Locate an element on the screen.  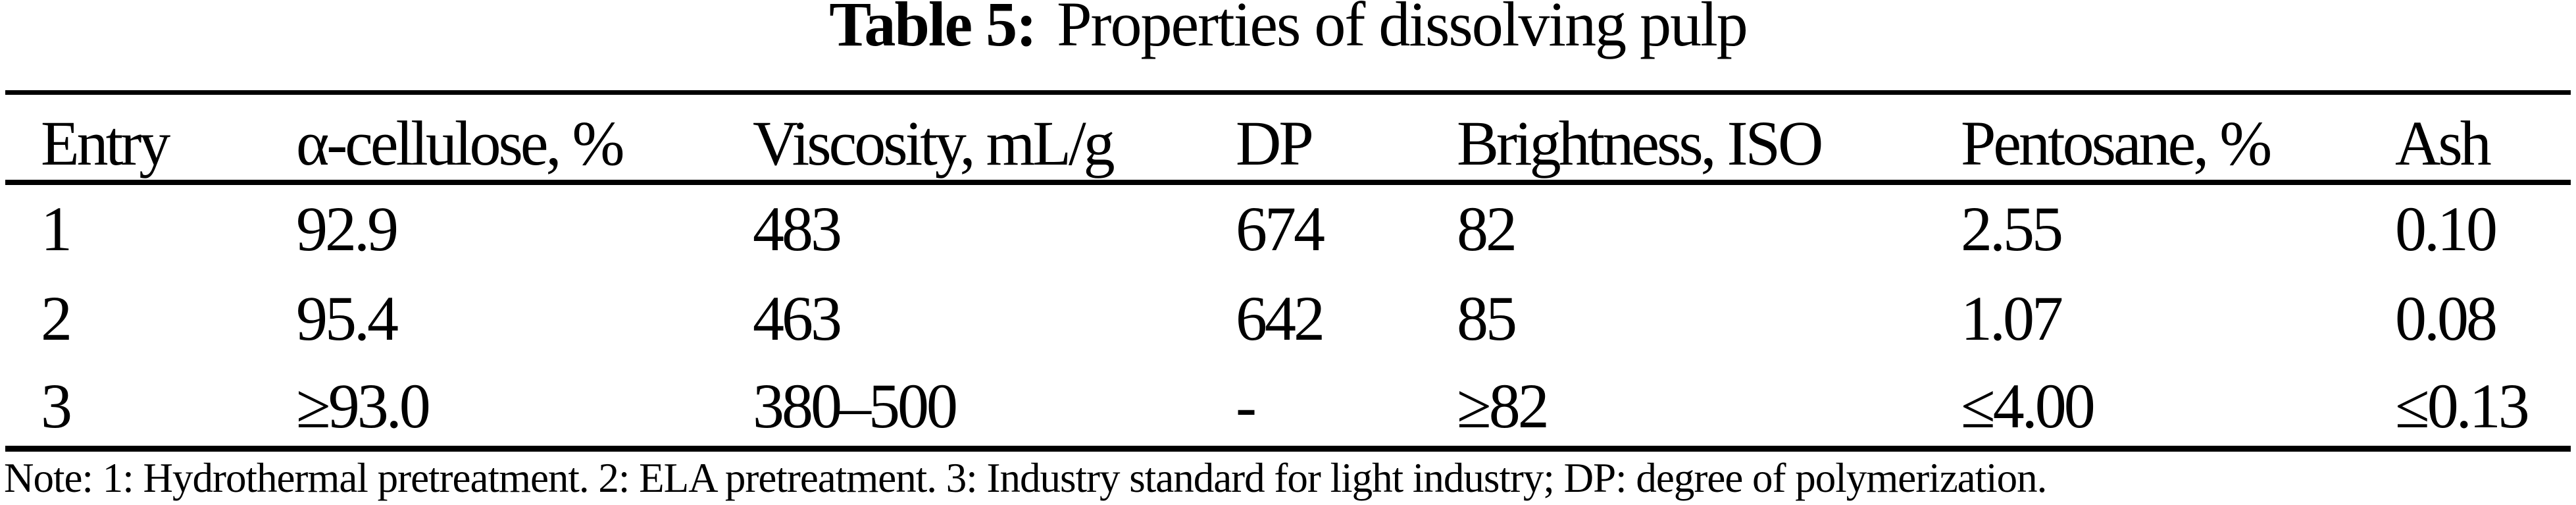
table-caption: Table 5: Properties of dissolving pulp is located at coordinates (1288, 28).